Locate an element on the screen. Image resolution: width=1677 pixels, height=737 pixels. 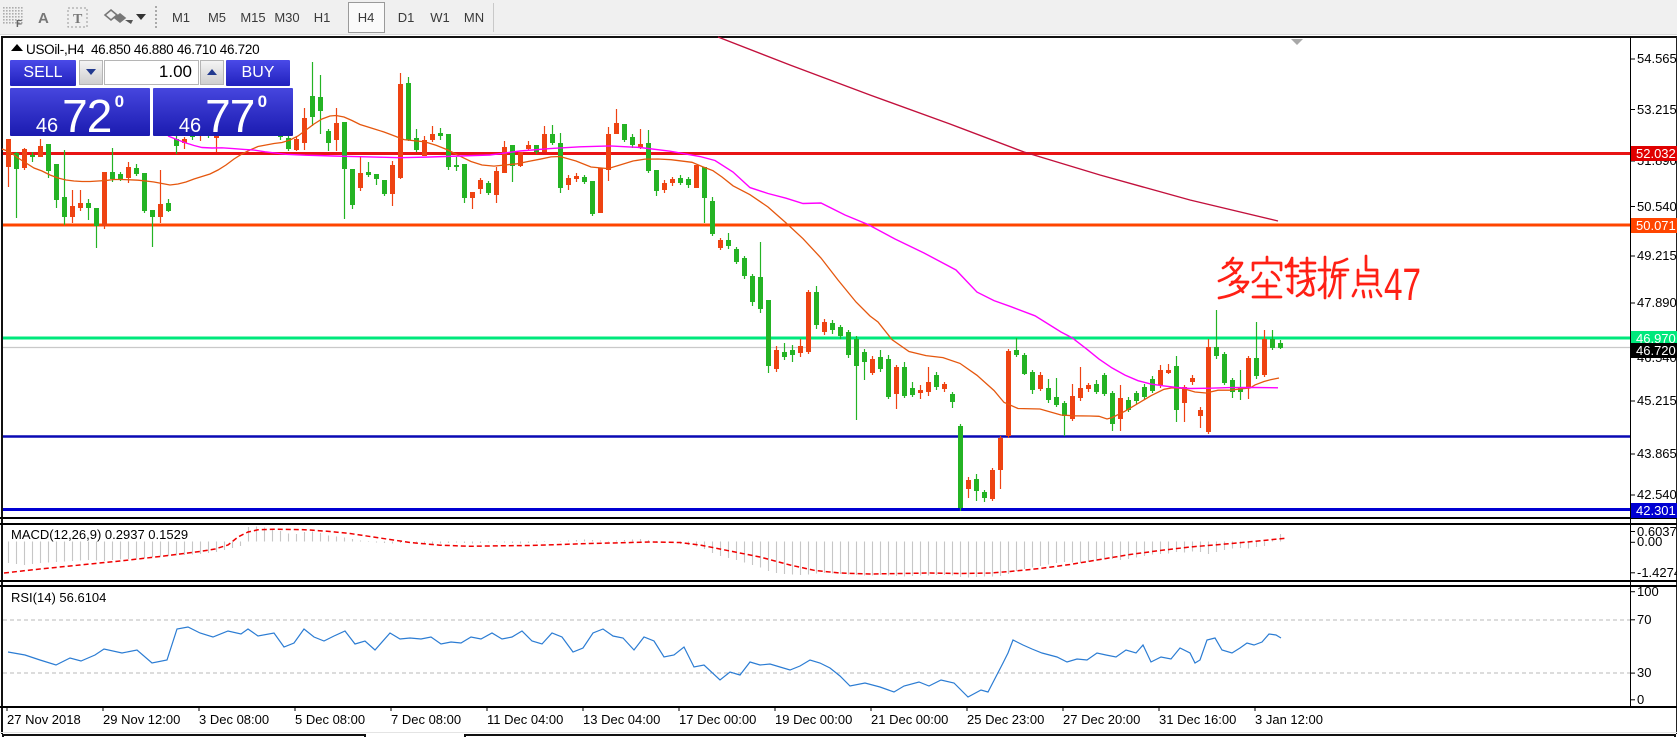
svg-text: F is located at coordinates (19, 24).